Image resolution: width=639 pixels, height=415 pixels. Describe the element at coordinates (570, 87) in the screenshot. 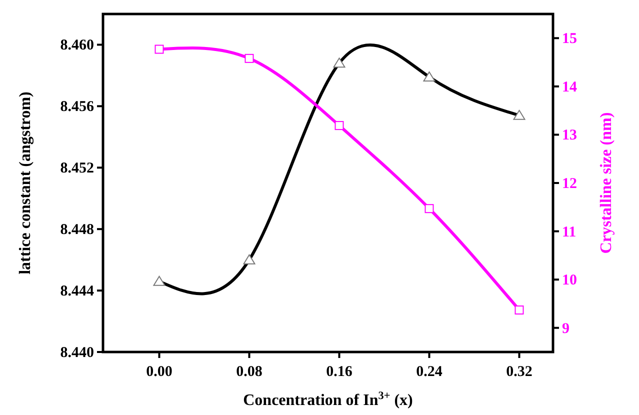

I see `y2-tick-label: 14` at that location.